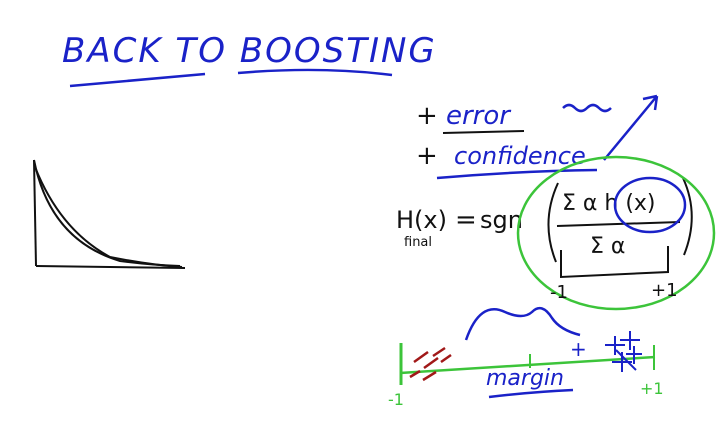 The height and width of the screenshot is (425, 725). Describe the element at coordinates (559, 292) in the screenshot. I see `bracket-left-label: -1` at that location.